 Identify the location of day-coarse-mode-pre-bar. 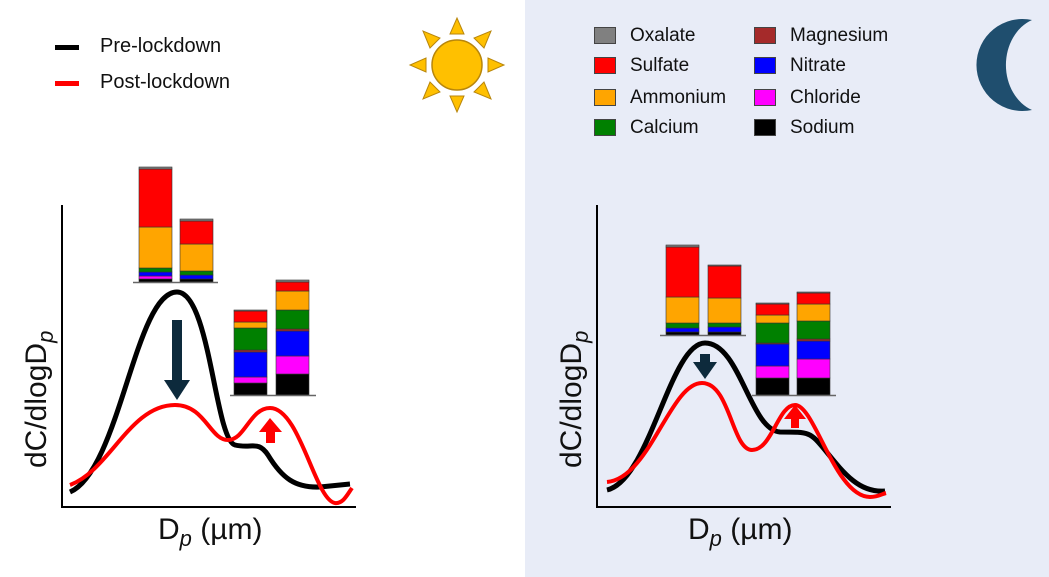
(250, 352).